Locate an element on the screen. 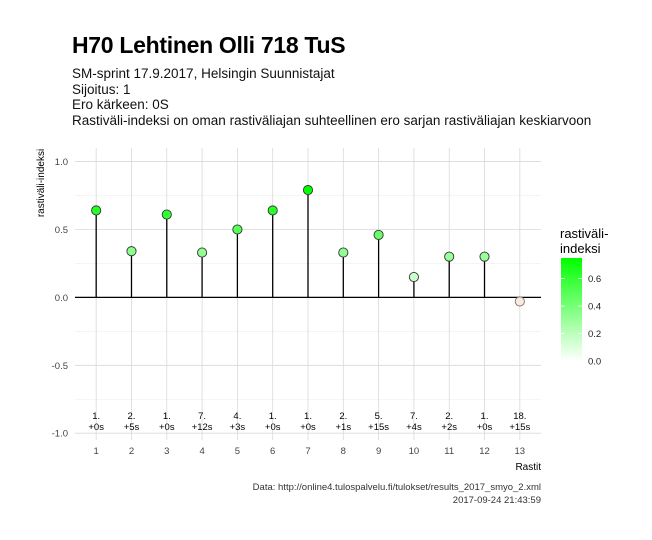 The image size is (652, 540). legend-tick-label: 0.0 is located at coordinates (594, 362).